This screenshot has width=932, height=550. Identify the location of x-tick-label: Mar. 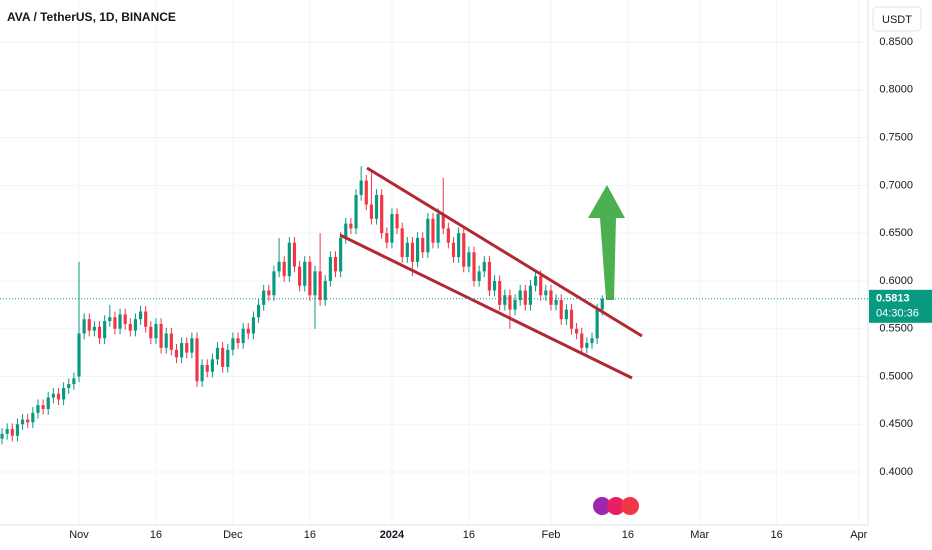
(699, 535).